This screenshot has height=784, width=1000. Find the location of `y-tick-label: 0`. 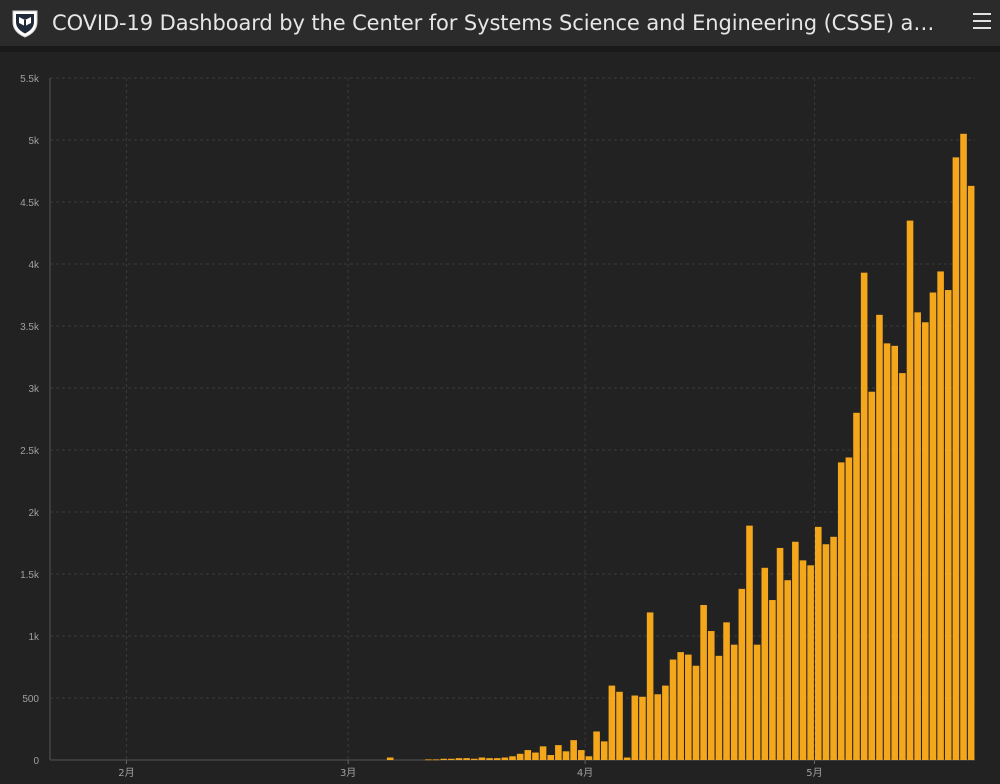

y-tick-label: 0 is located at coordinates (36, 761).